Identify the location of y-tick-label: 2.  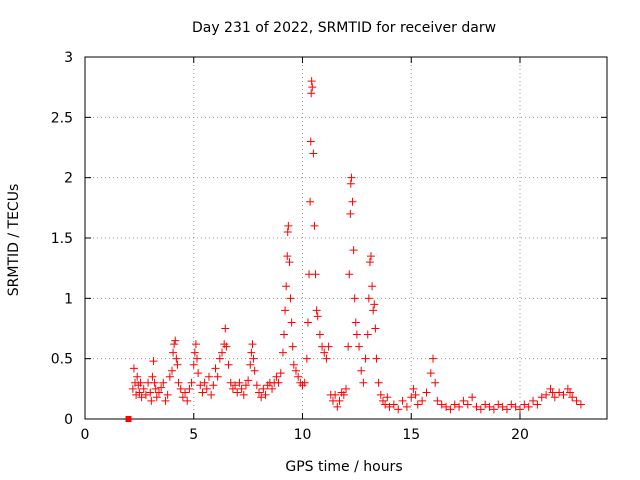
(68, 179).